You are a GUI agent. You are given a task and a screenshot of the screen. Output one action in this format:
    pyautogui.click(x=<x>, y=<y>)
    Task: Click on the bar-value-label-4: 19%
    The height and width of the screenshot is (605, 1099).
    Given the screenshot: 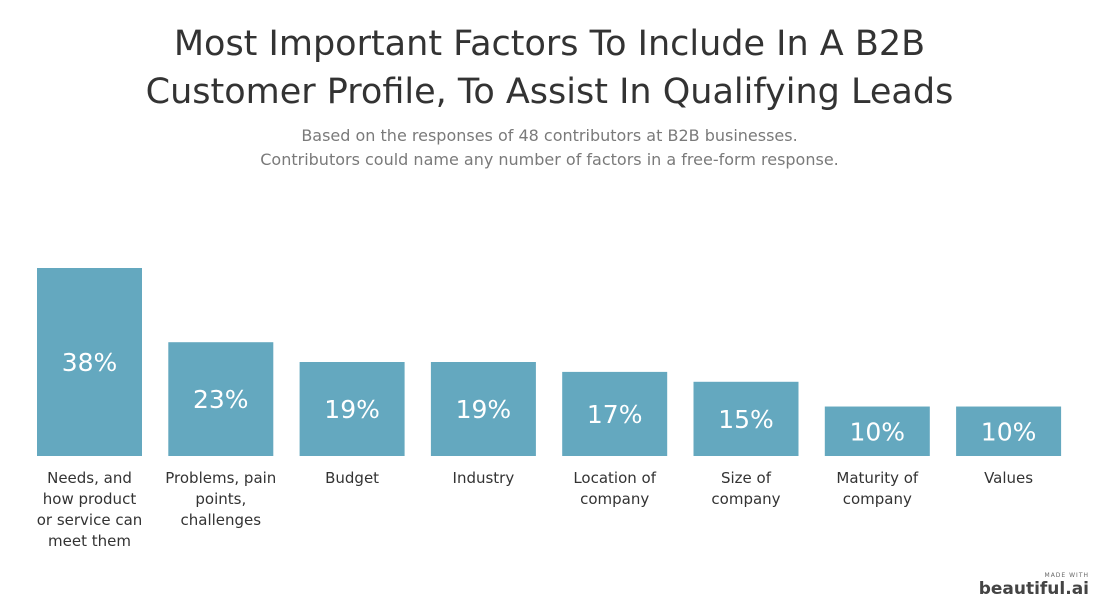 What is the action you would take?
    pyautogui.click(x=484, y=409)
    